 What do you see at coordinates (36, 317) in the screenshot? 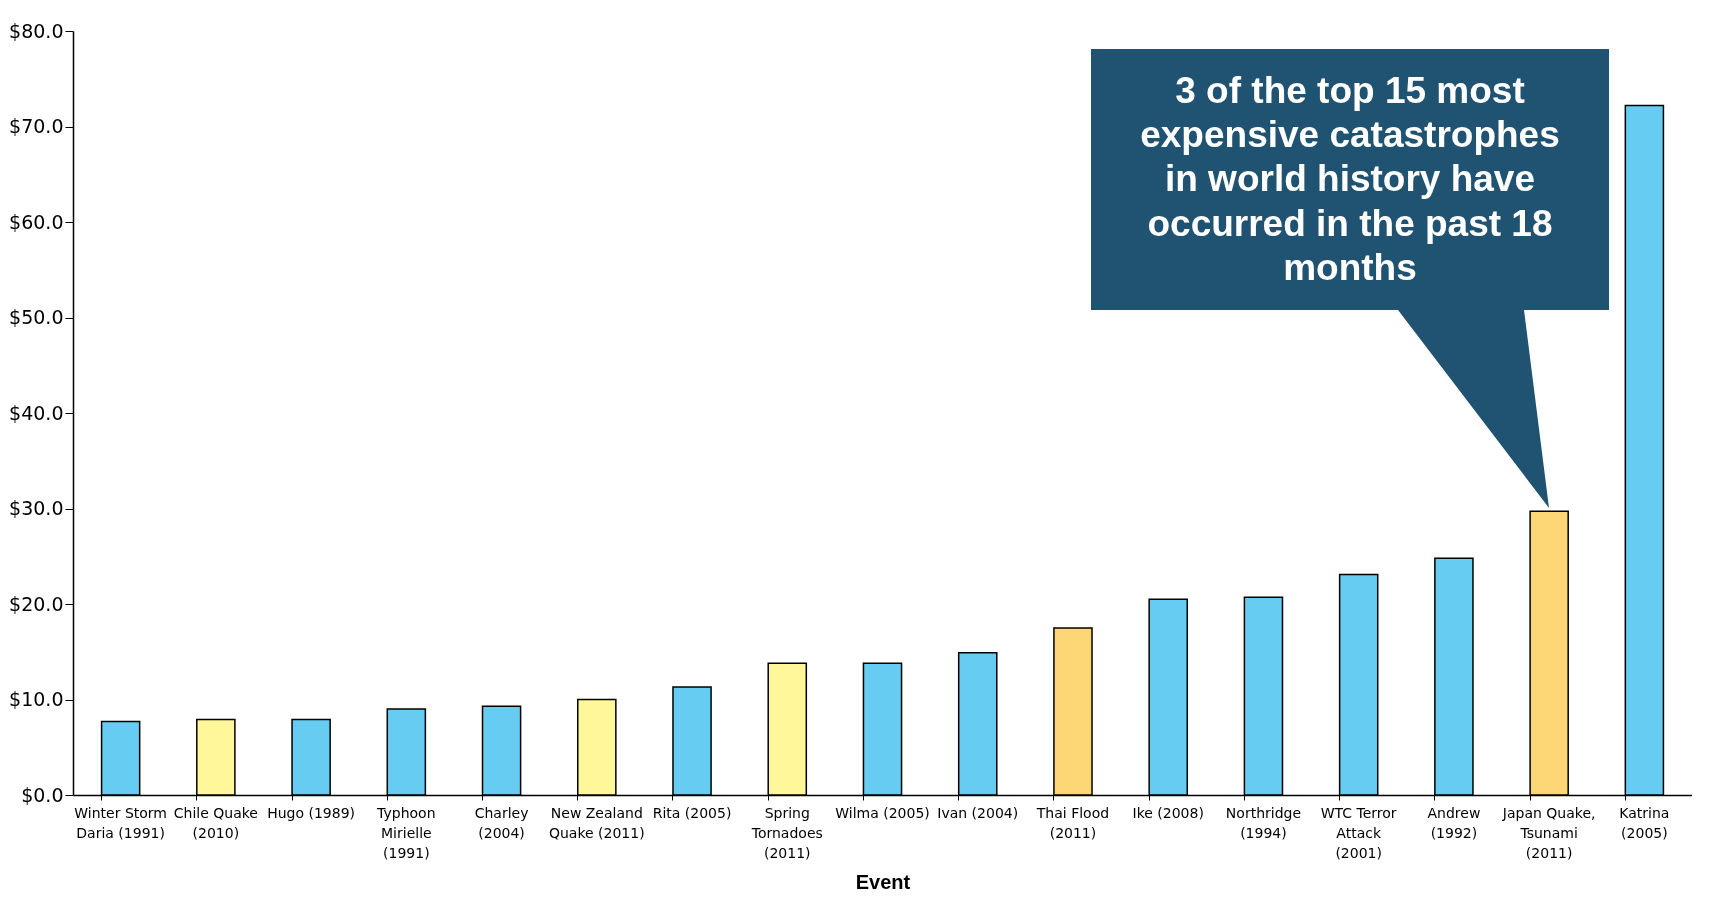
I see `y-tick-label: $50.0` at bounding box center [36, 317].